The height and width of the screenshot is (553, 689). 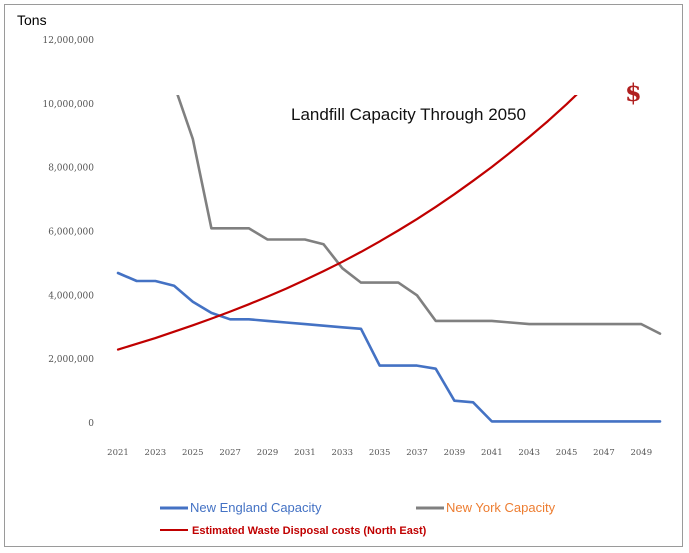 What do you see at coordinates (68, 105) in the screenshot?
I see `y-tick-label: 10,000,000` at bounding box center [68, 105].